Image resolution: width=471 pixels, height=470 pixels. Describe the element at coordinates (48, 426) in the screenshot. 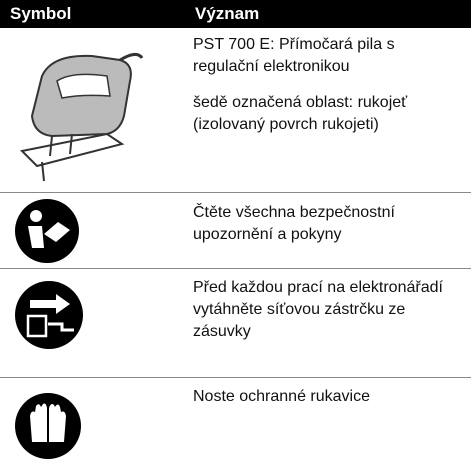

I see `gloves-icon` at that location.